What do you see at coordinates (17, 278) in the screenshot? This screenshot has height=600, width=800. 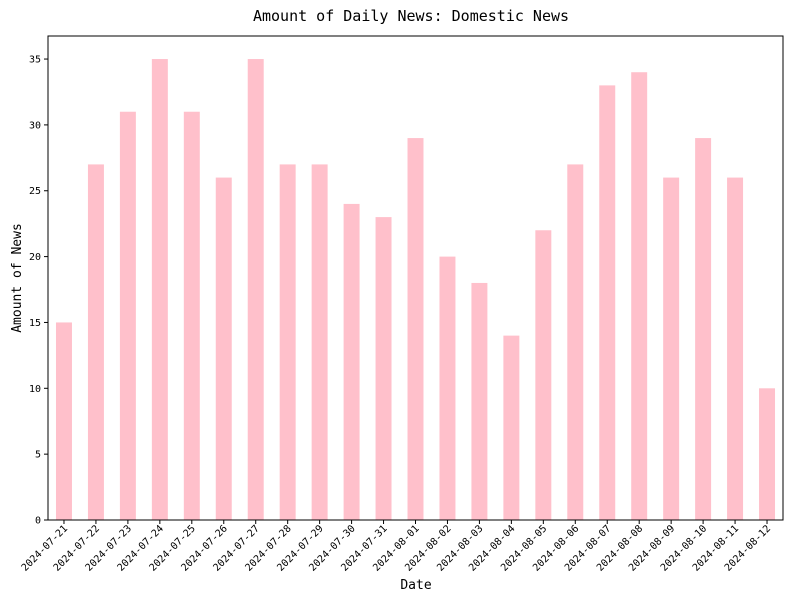 I see `y-axis-label: Amount of News` at bounding box center [17, 278].